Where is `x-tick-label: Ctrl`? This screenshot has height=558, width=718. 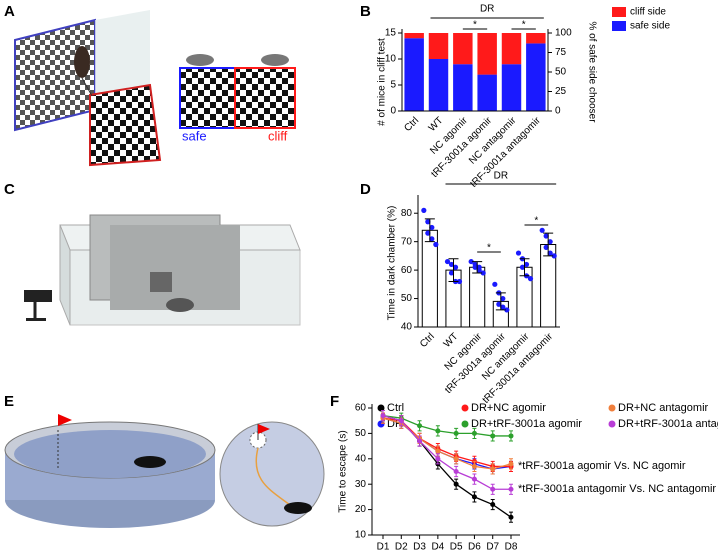
x-tick-label: Ctrl is located at coordinates (411, 124).